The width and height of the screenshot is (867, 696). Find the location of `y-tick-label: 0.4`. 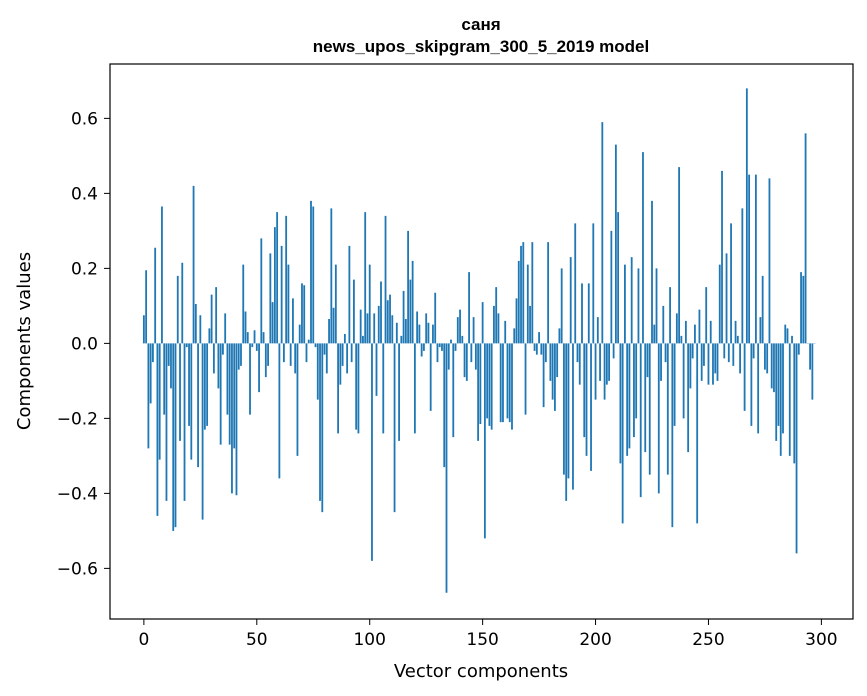

y-tick-label: 0.4 is located at coordinates (84, 194).